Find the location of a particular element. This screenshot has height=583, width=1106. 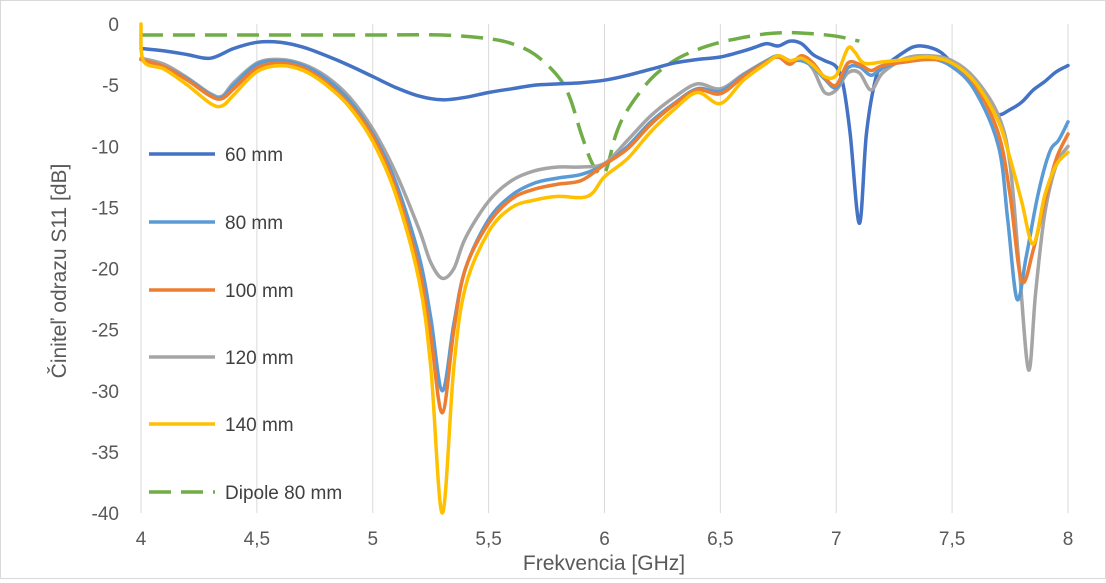

y-tick-label: -5 is located at coordinates (110, 86).